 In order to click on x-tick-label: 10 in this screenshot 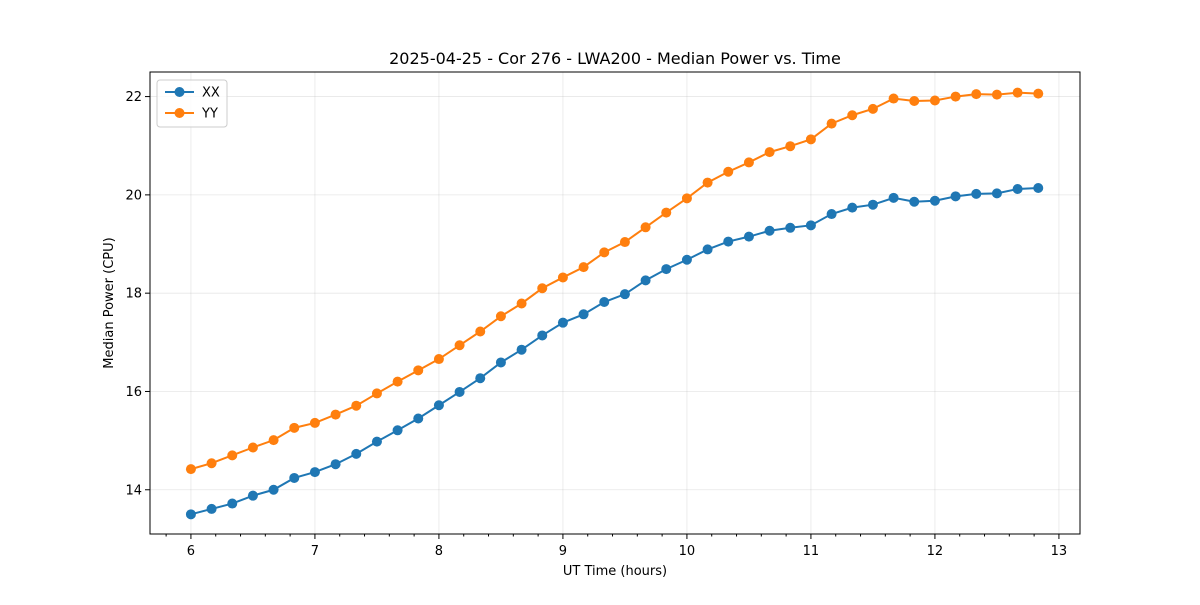, I will do `click(687, 551)`.